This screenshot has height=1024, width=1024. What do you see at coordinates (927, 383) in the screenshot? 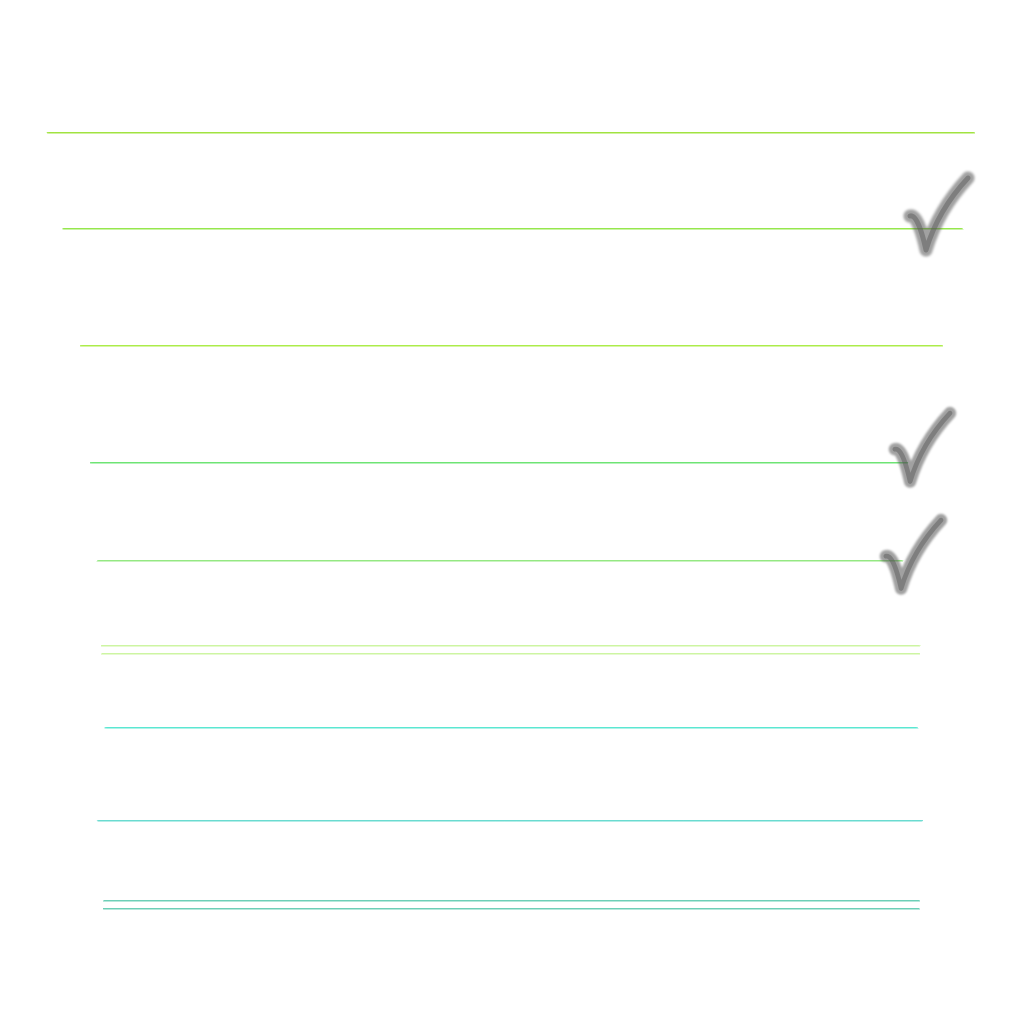
I see `checks-layer` at bounding box center [927, 383].